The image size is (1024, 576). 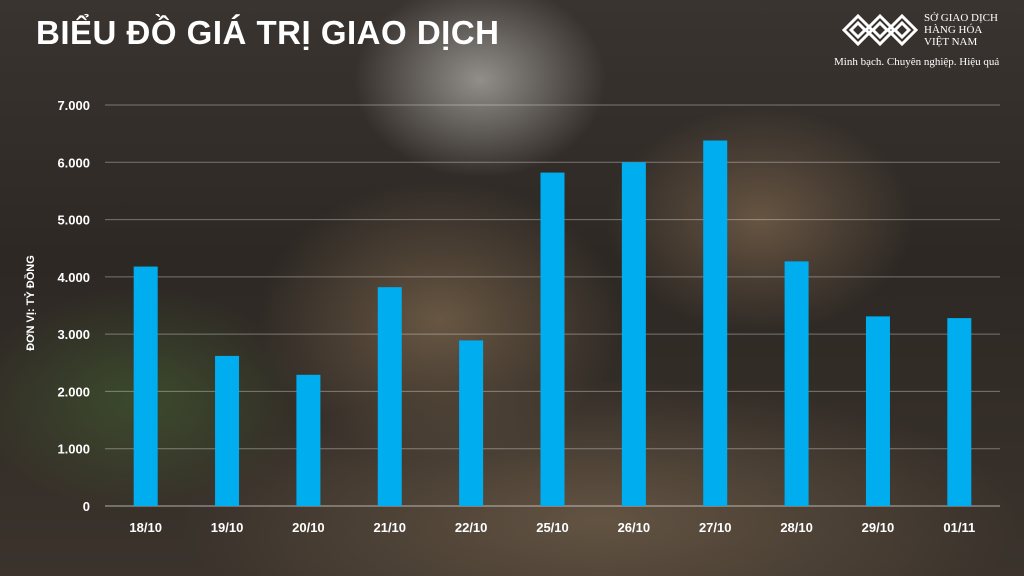 What do you see at coordinates (471, 527) in the screenshot?
I see `x-tick-label: 22/10` at bounding box center [471, 527].